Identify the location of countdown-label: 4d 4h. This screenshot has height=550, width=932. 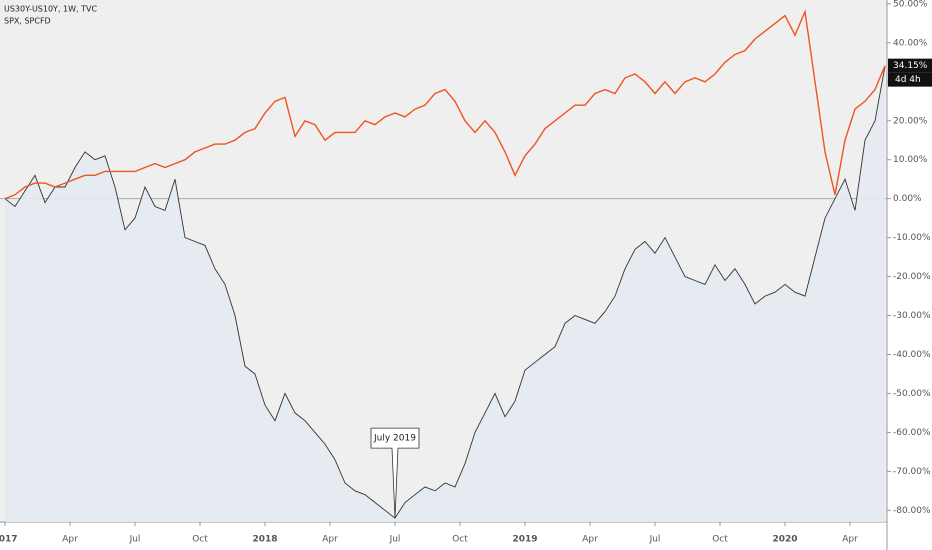
(908, 80).